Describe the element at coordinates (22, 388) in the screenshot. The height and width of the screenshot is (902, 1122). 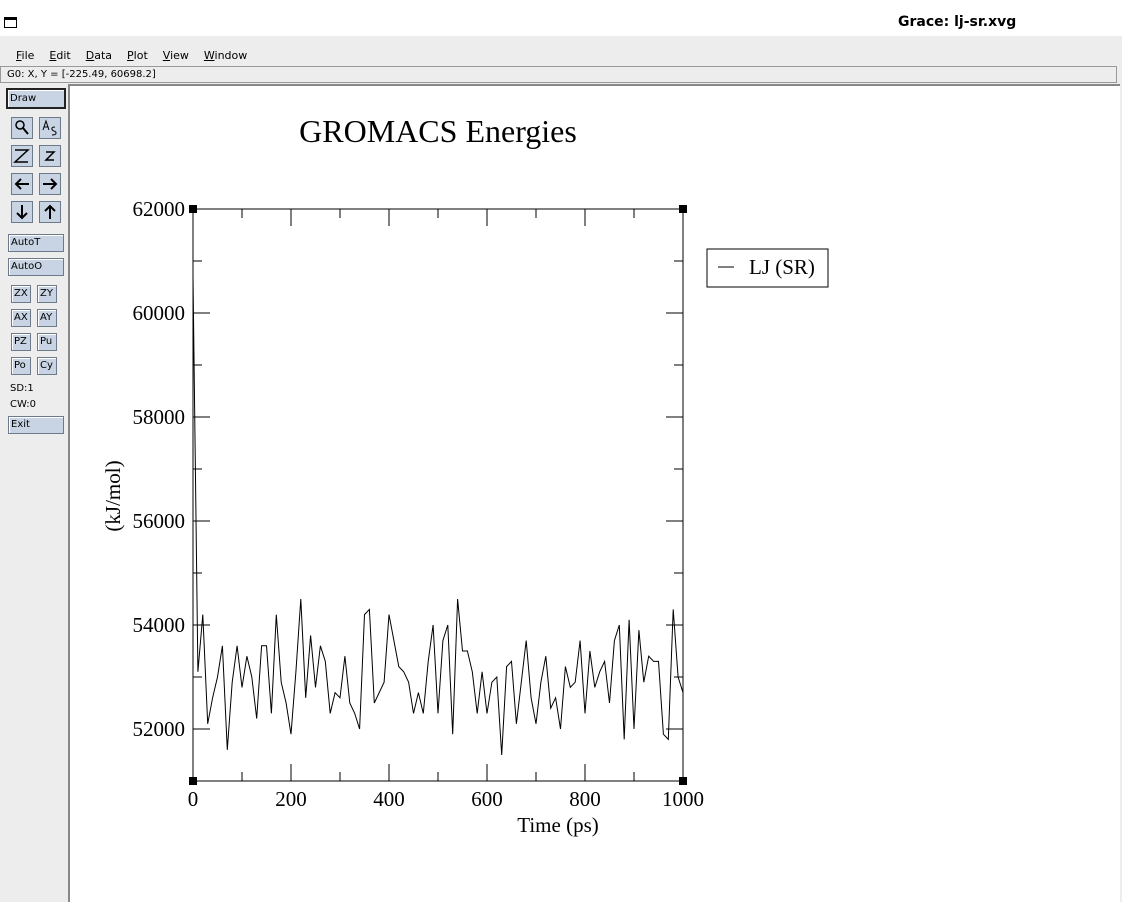
I see `set-info: SD:1` at that location.